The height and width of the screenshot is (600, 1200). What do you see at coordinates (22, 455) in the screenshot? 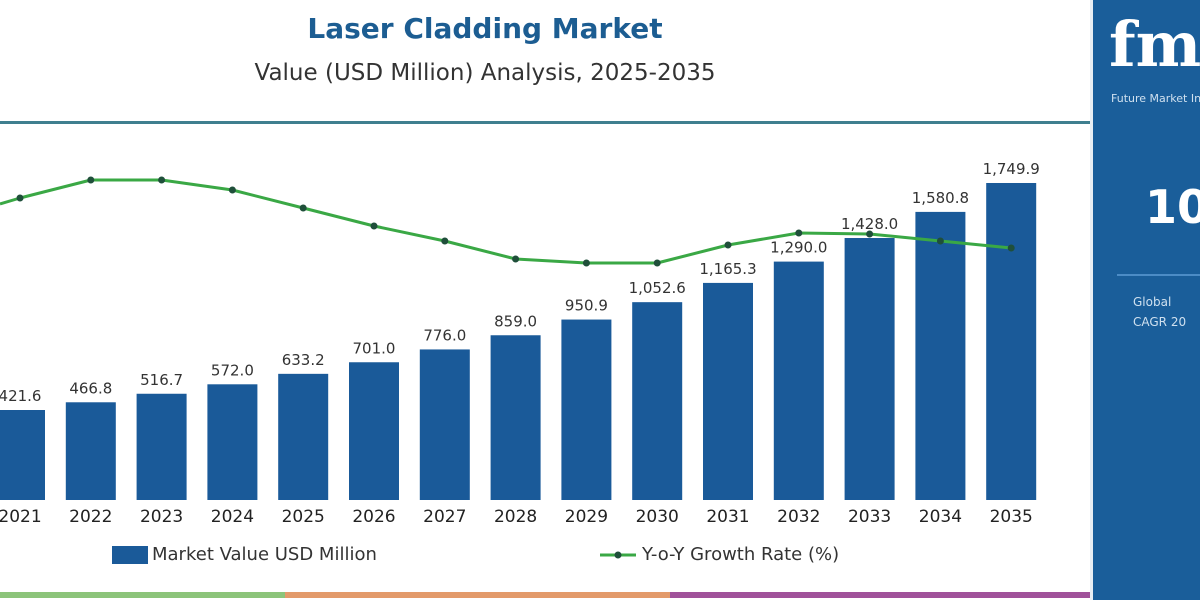
I see `bar-2021` at bounding box center [22, 455].